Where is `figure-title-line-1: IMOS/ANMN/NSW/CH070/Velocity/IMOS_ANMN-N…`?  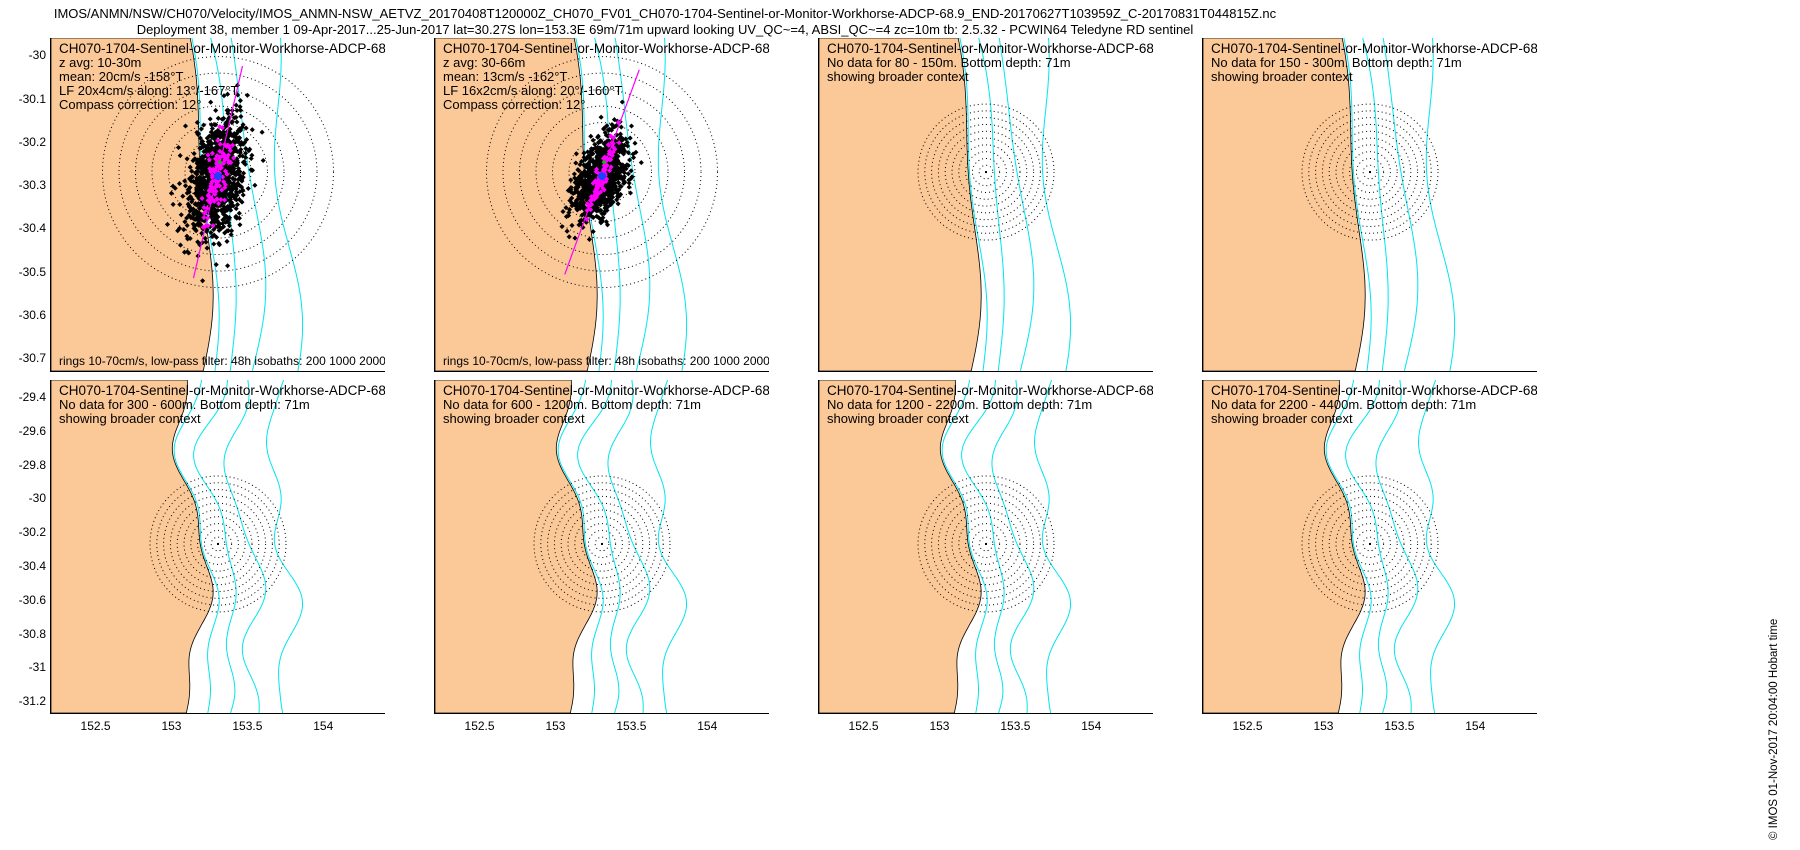 figure-title-line-1: IMOS/ANMN/NSW/CH070/Velocity/IMOS_ANMN-N… is located at coordinates (665, 13).